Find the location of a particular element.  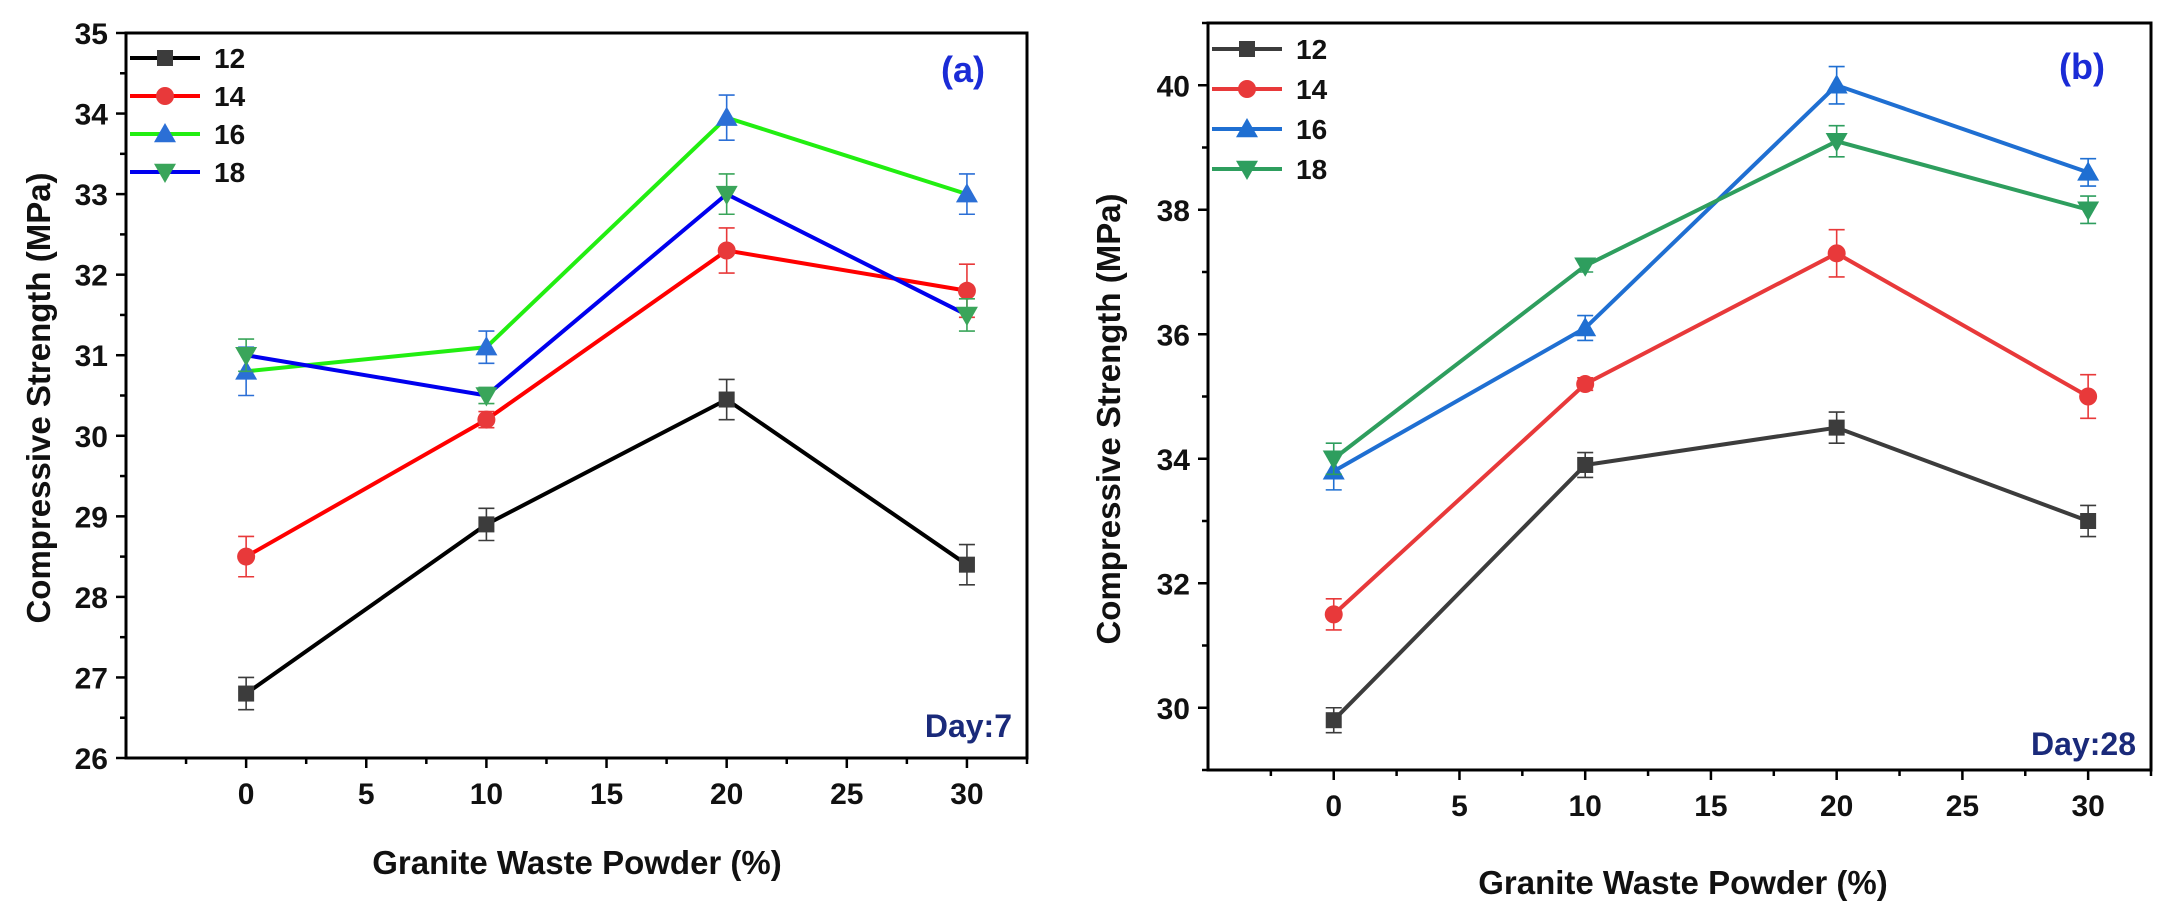

legend-entry-16-a: 16 is located at coordinates (187, 134).